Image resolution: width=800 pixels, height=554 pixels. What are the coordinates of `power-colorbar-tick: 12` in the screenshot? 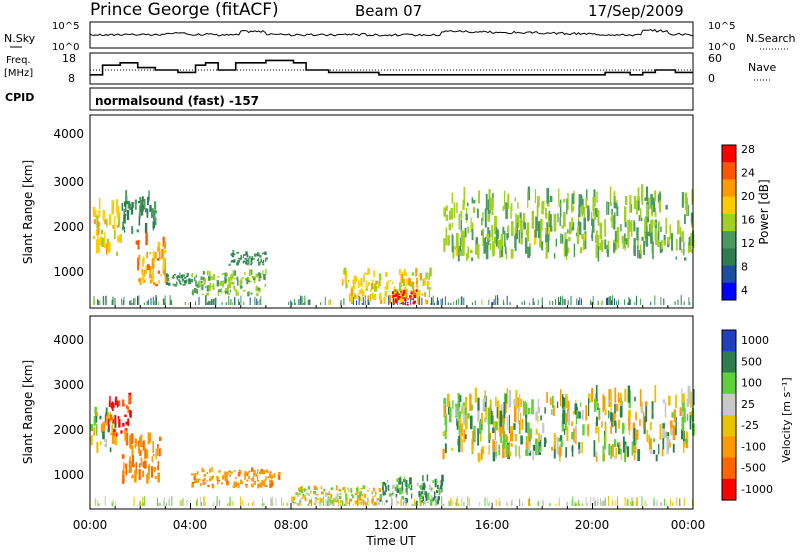 It's located at (748, 243).